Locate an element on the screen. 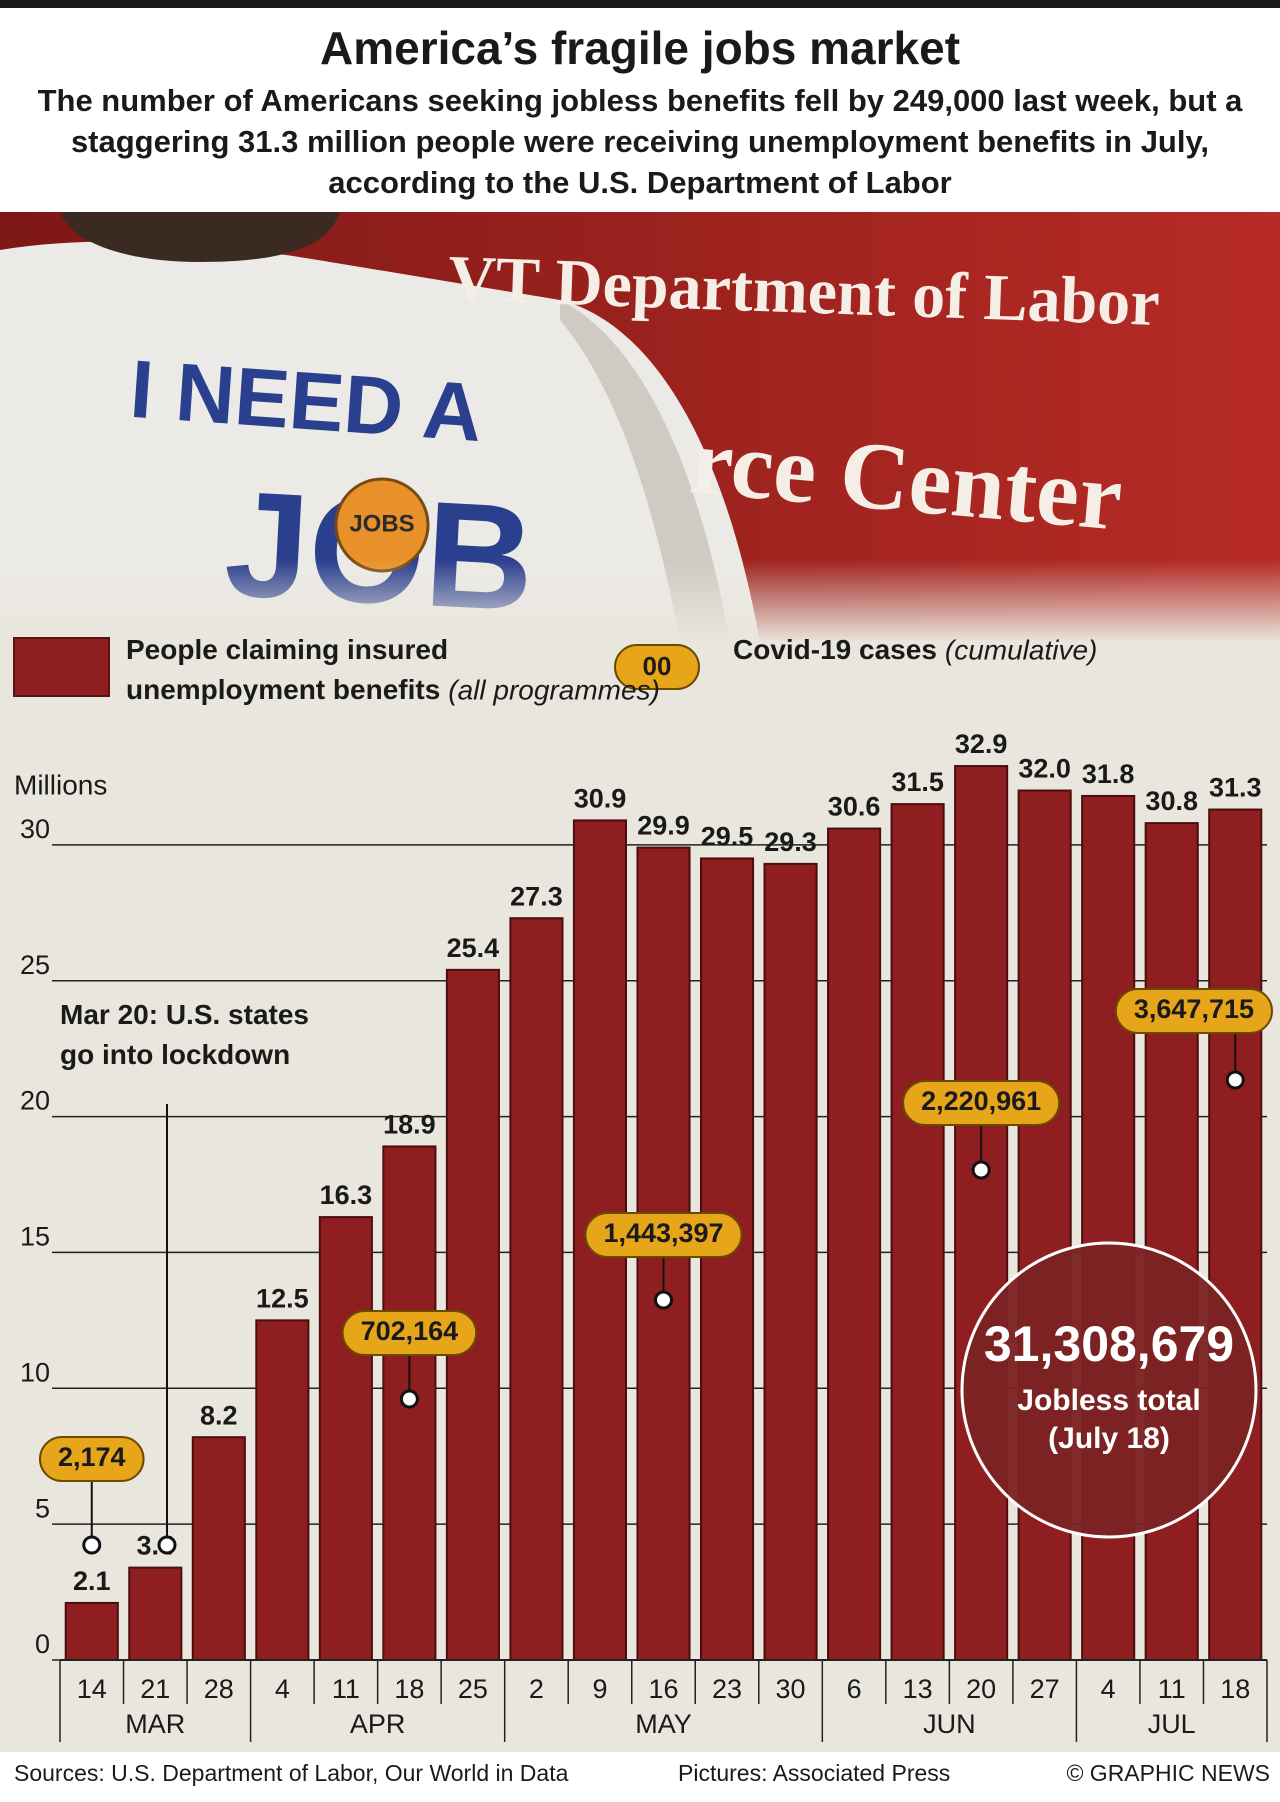 Image resolution: width=1280 pixels, height=1802 pixels. x-tick-label: 27 is located at coordinates (1045, 1689).